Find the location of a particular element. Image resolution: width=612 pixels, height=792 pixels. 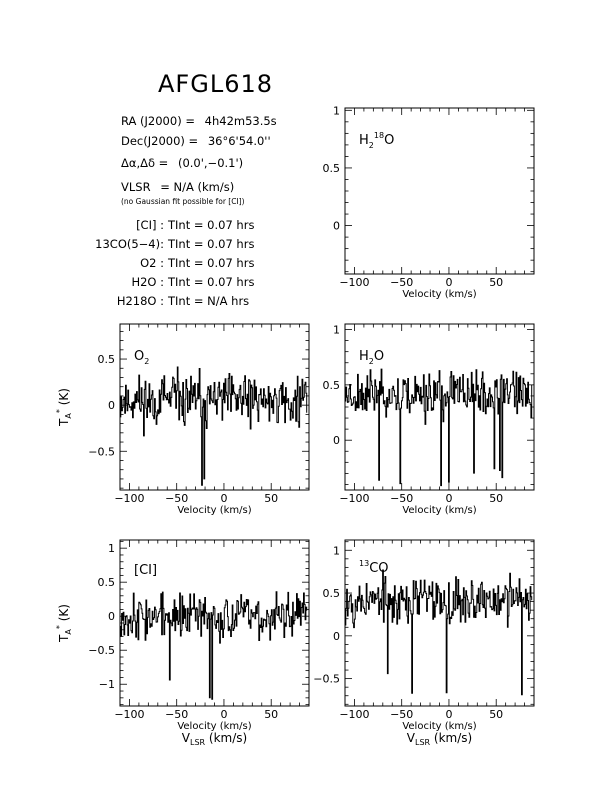

vlsr-label: VLSR is located at coordinates (136, 187).